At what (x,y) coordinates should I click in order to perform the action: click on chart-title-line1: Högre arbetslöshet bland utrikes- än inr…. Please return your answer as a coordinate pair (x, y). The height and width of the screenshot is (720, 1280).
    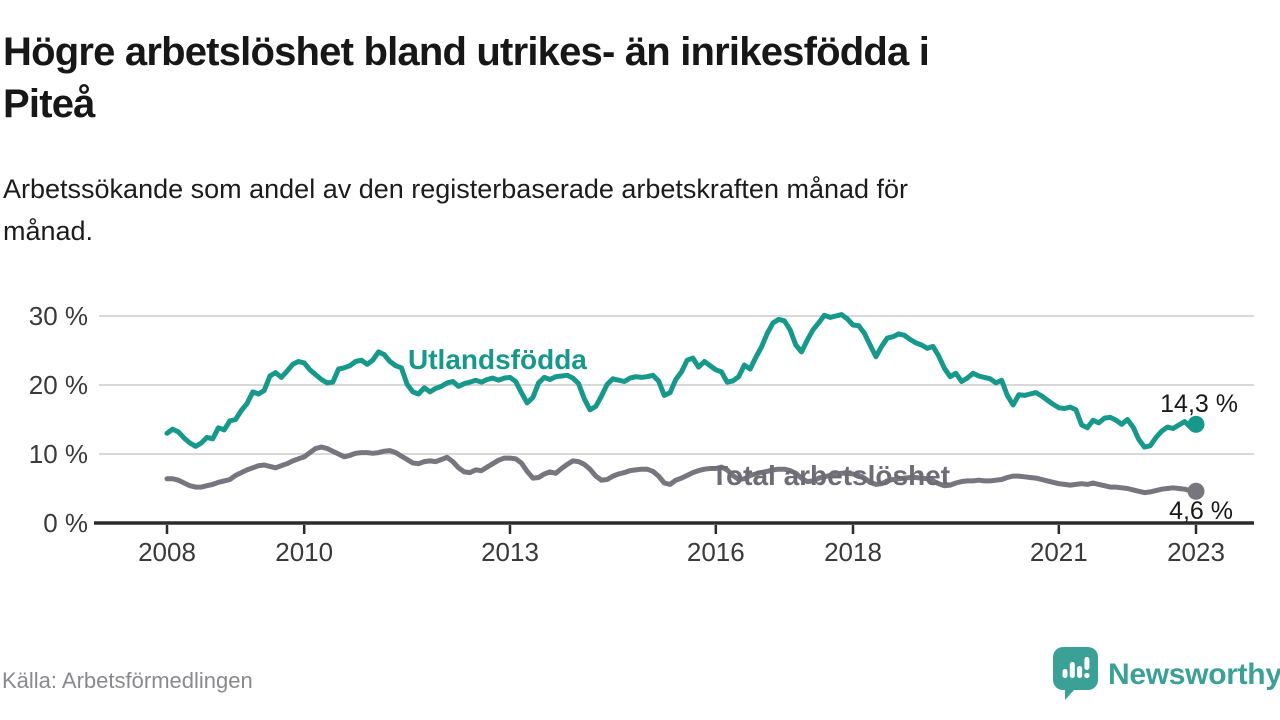
    Looking at the image, I should click on (466, 52).